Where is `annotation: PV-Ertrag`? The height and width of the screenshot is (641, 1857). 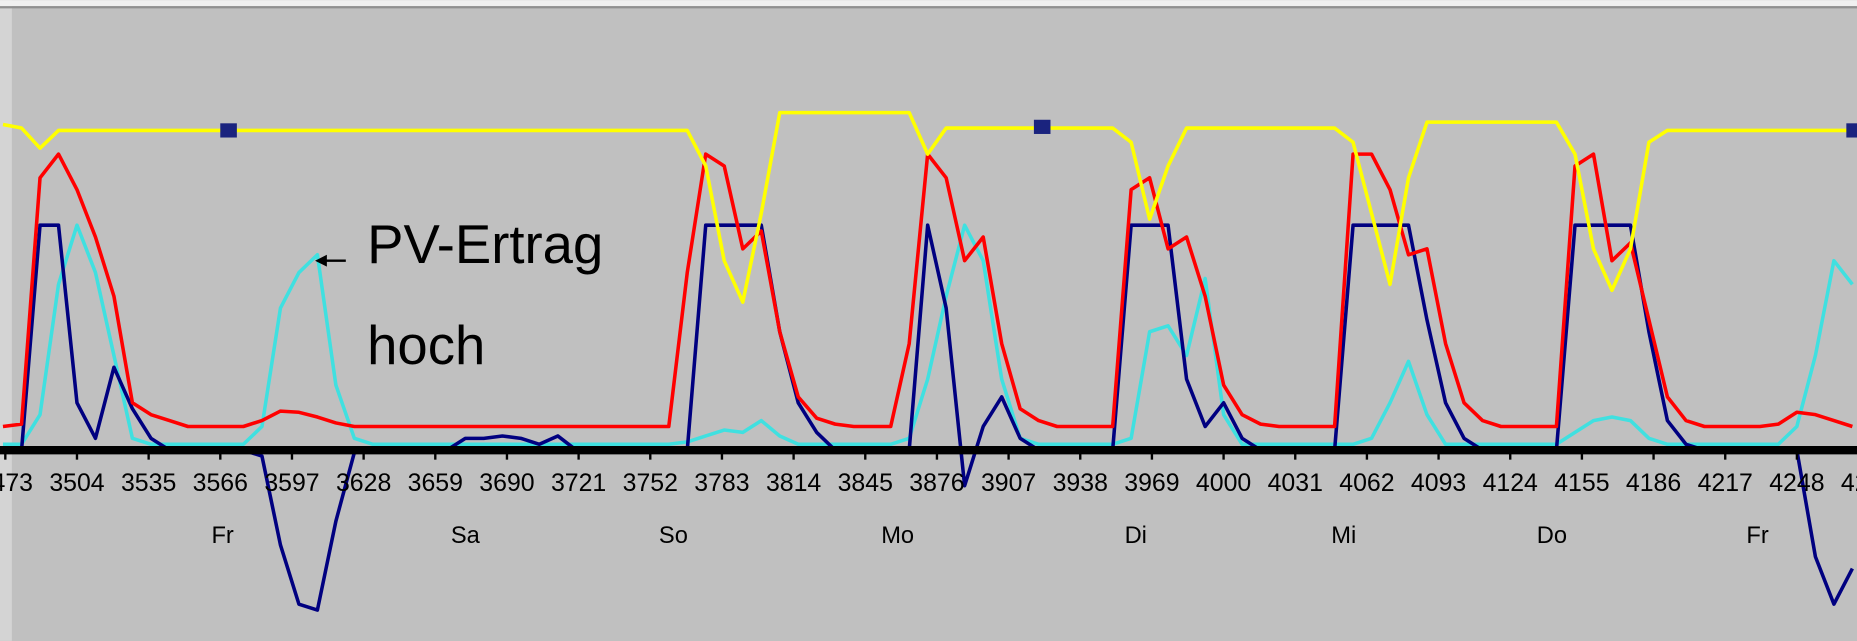
annotation: PV-Ertrag is located at coordinates (485, 244).